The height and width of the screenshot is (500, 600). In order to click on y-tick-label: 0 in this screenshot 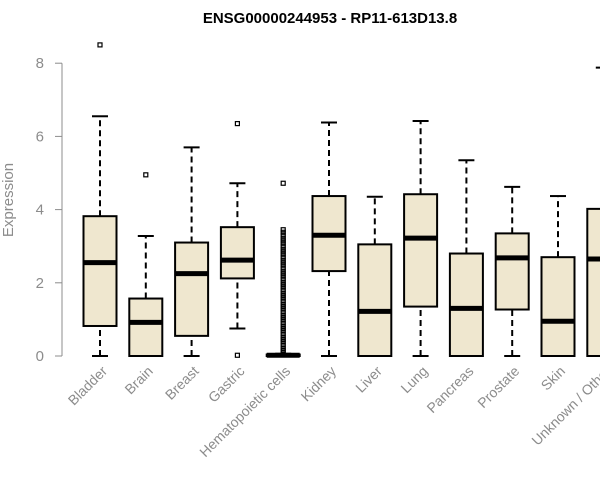, I will do `click(40, 356)`.